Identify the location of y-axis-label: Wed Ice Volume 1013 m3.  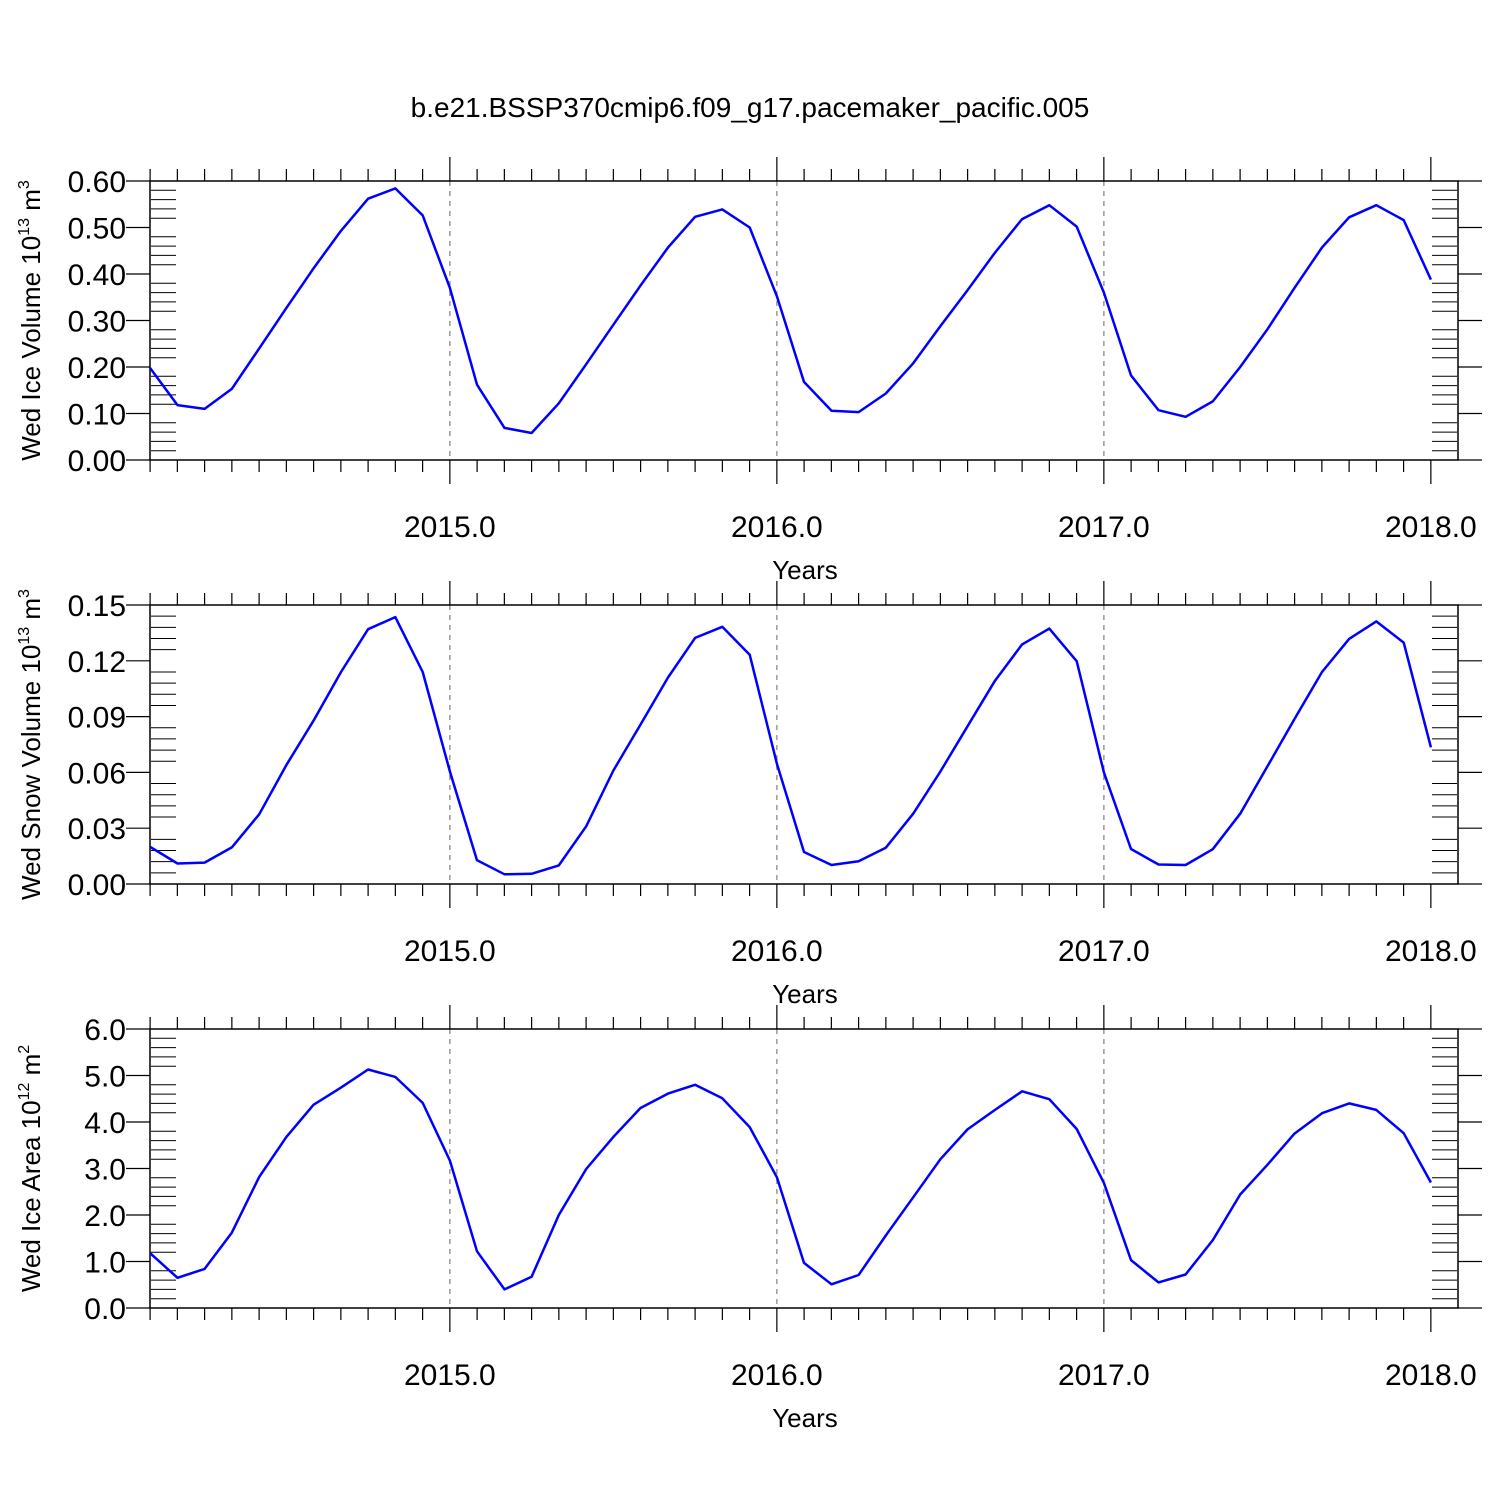
(31, 320).